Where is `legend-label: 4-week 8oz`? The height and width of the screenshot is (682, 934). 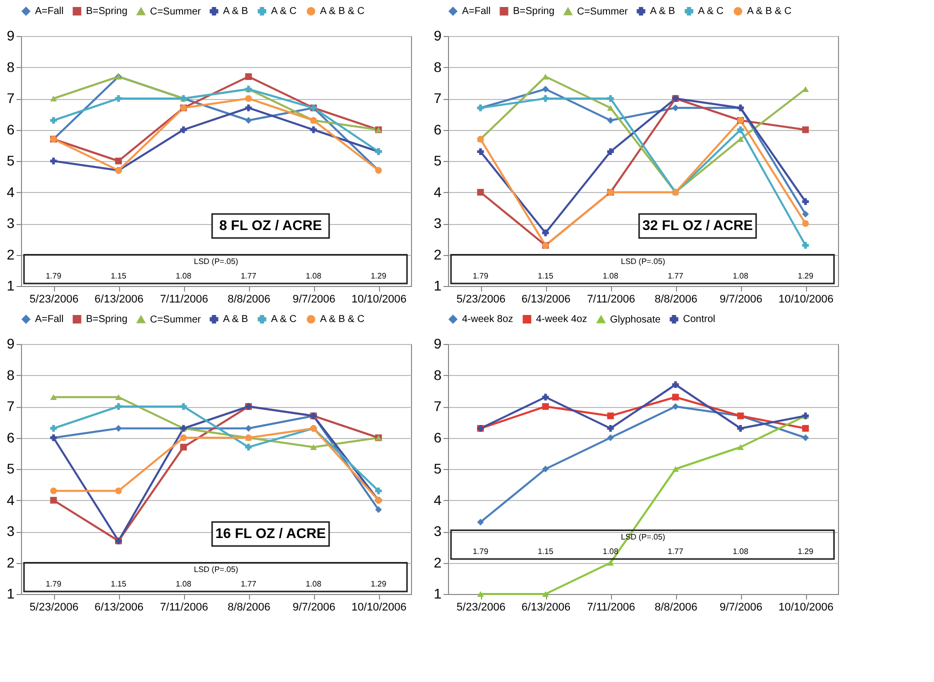 legend-label: 4-week 8oz is located at coordinates (488, 320).